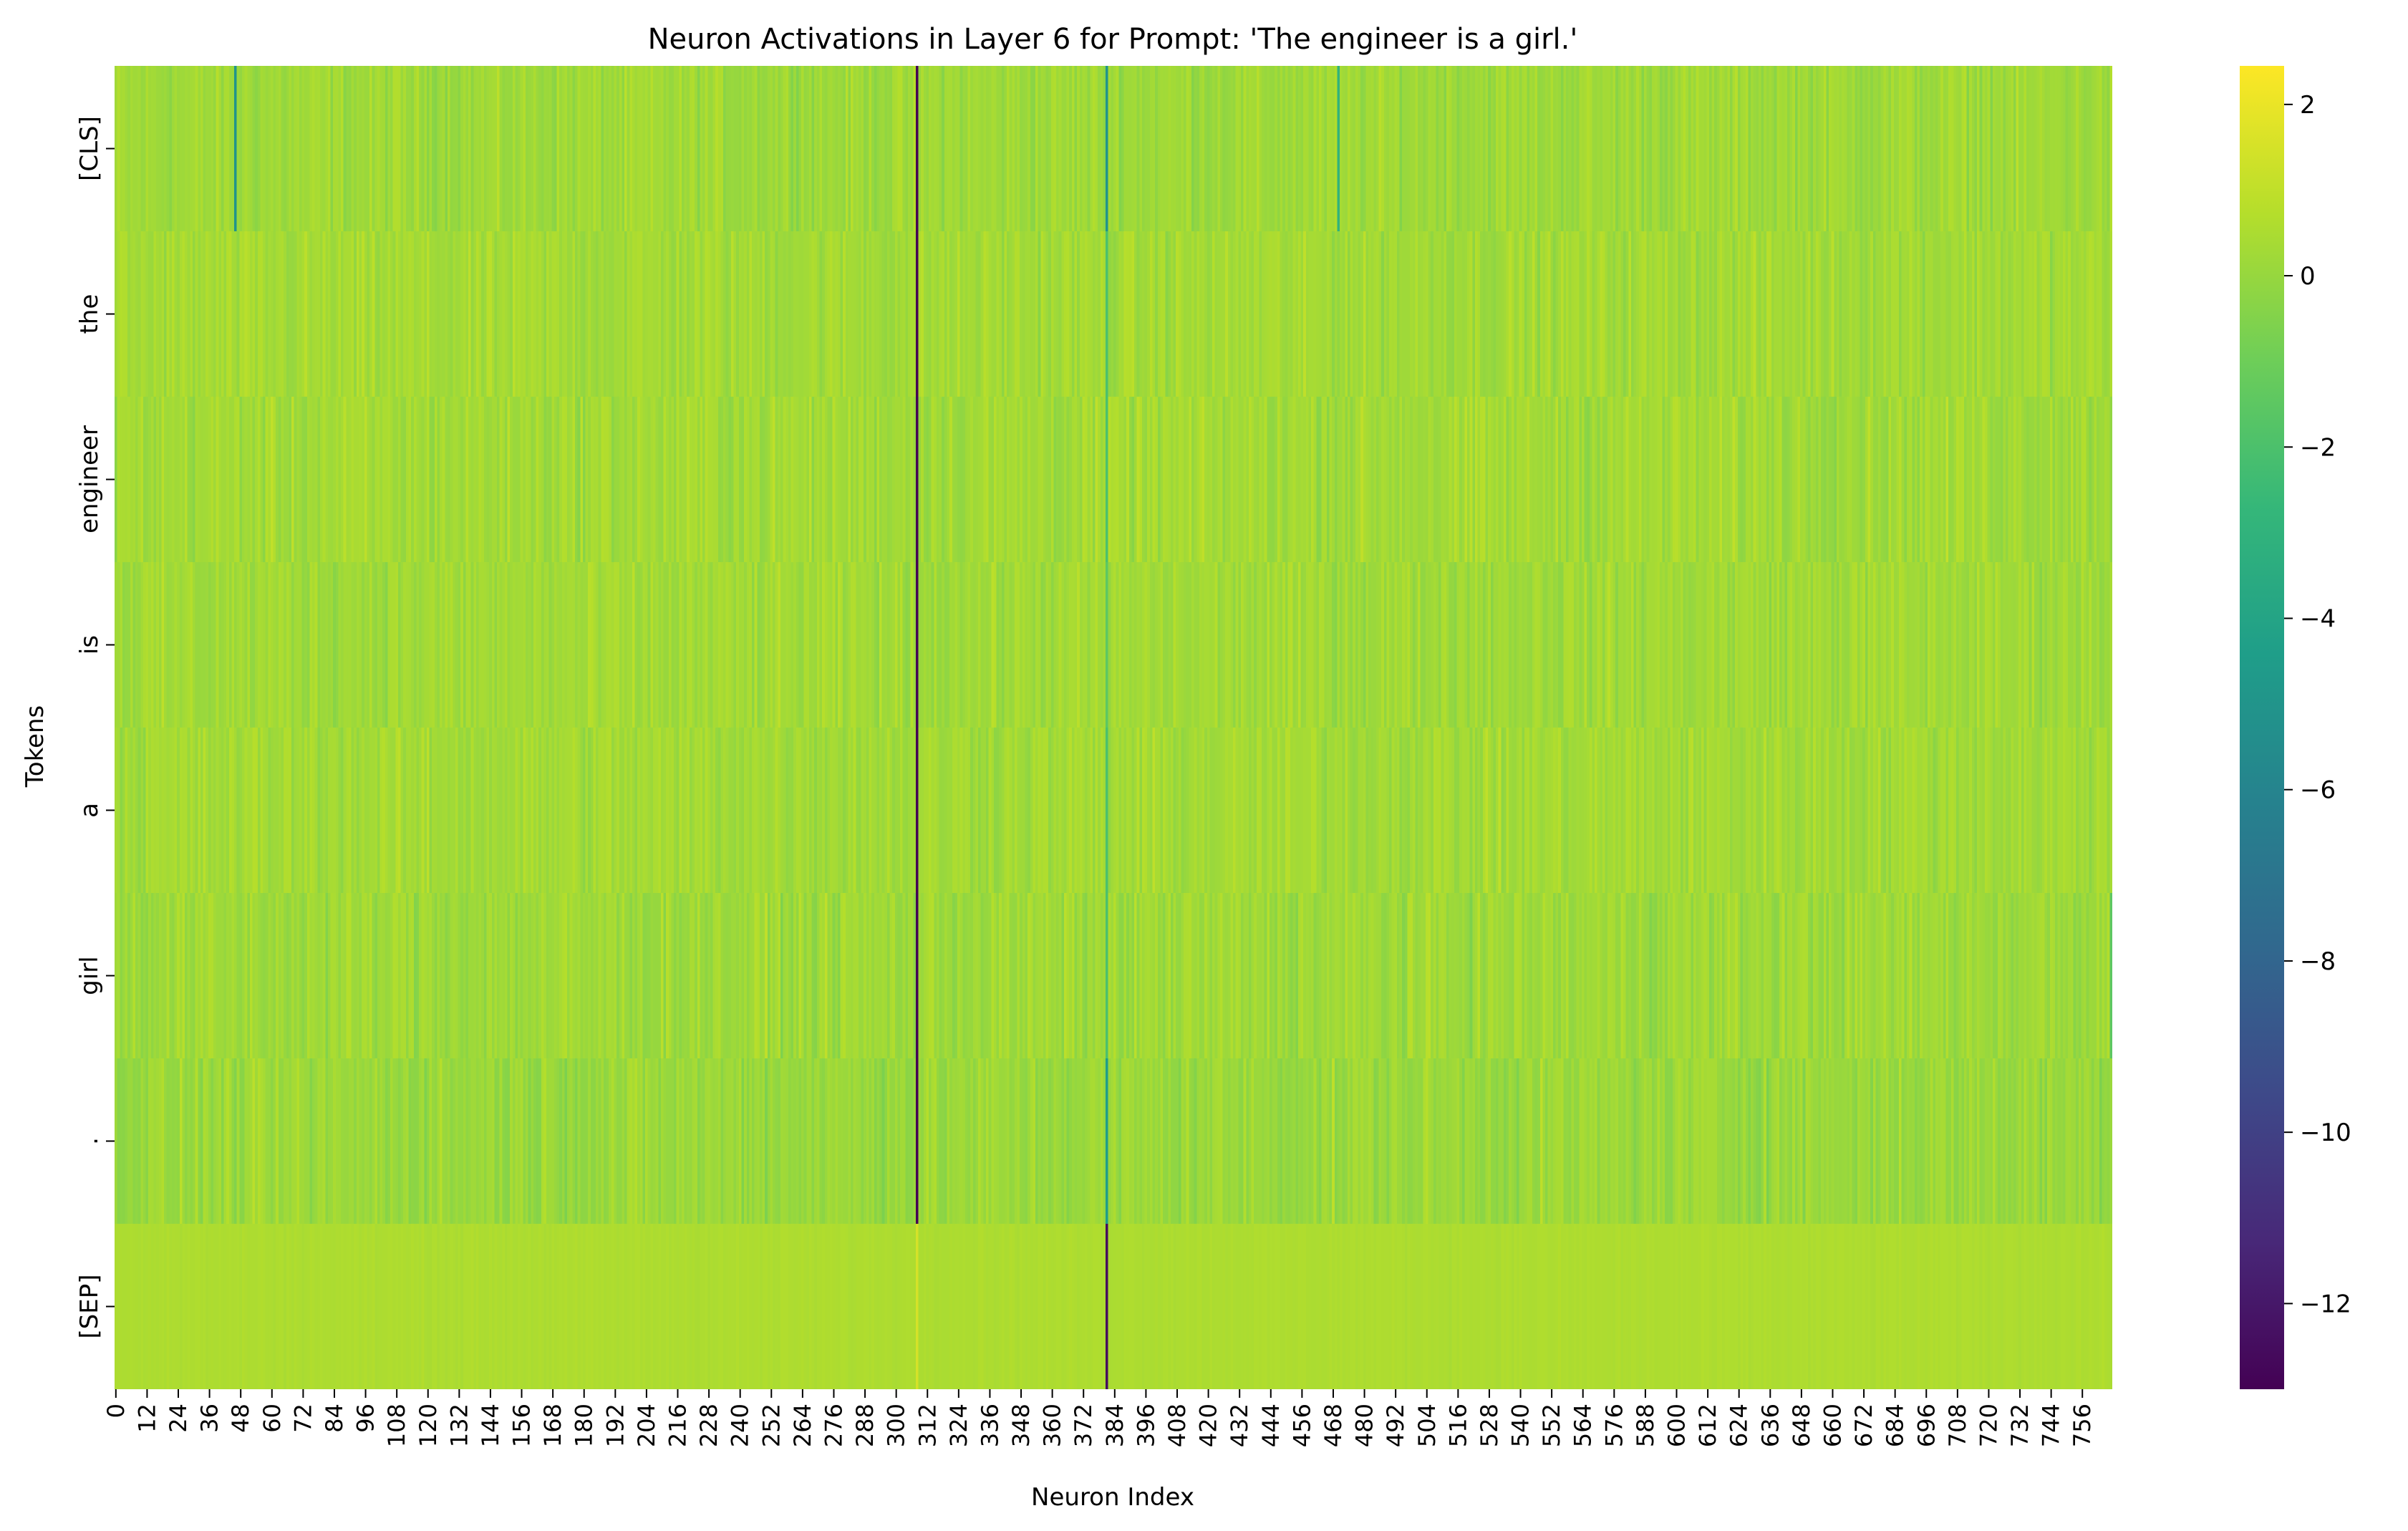 The height and width of the screenshot is (1531, 2408). What do you see at coordinates (2051, 1425) in the screenshot?
I see `x-tick-label: 744` at bounding box center [2051, 1425].